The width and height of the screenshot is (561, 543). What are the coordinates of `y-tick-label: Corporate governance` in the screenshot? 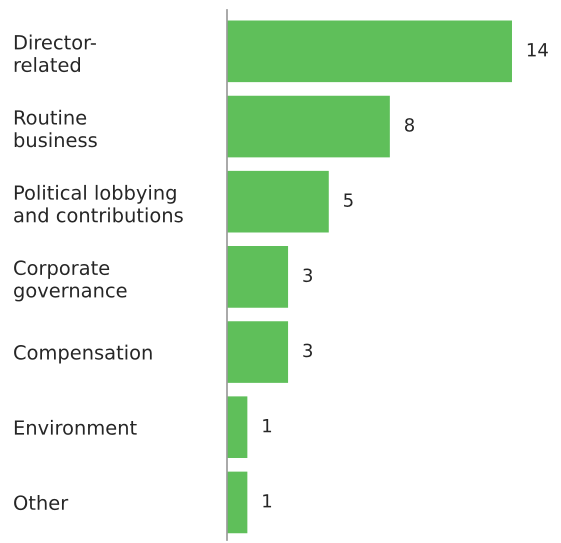 It's located at (70, 281).